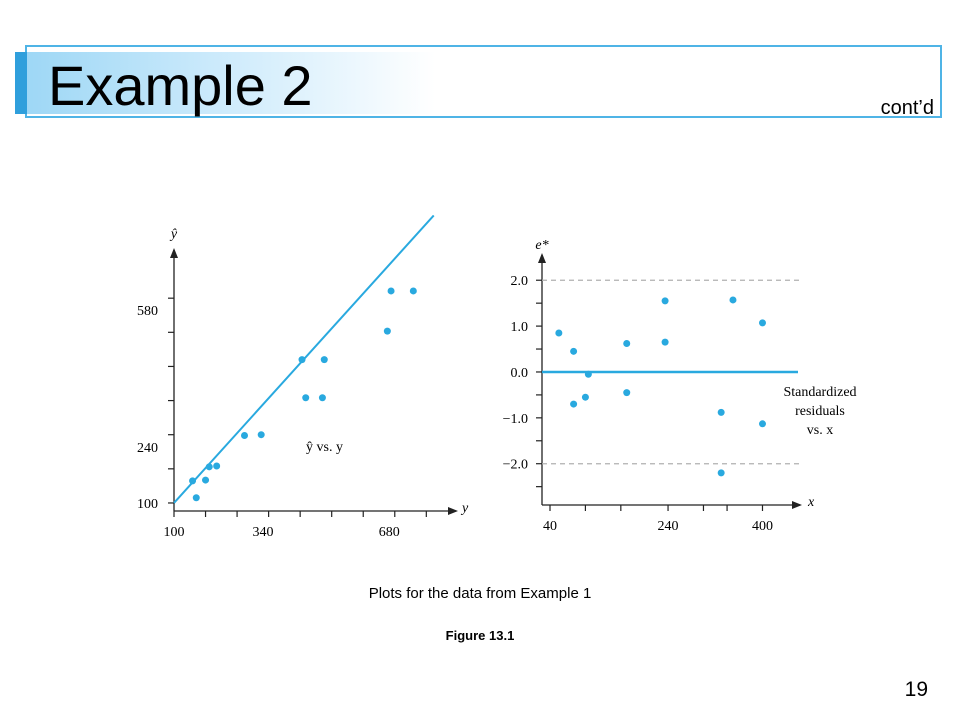  Describe the element at coordinates (453, 511) in the screenshot. I see `left-x-axis-arrow` at that location.